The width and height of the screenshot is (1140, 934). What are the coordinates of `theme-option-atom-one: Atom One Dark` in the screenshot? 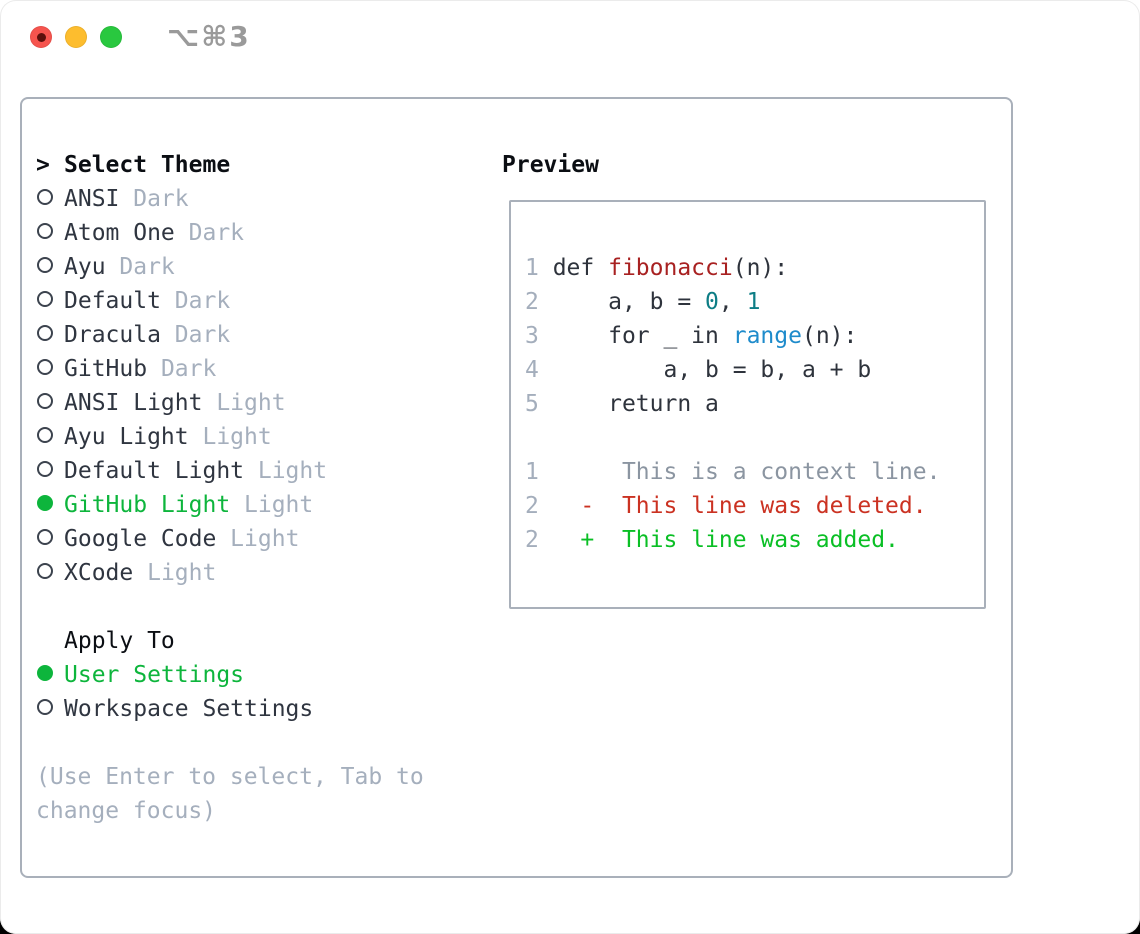 It's located at (256, 233).